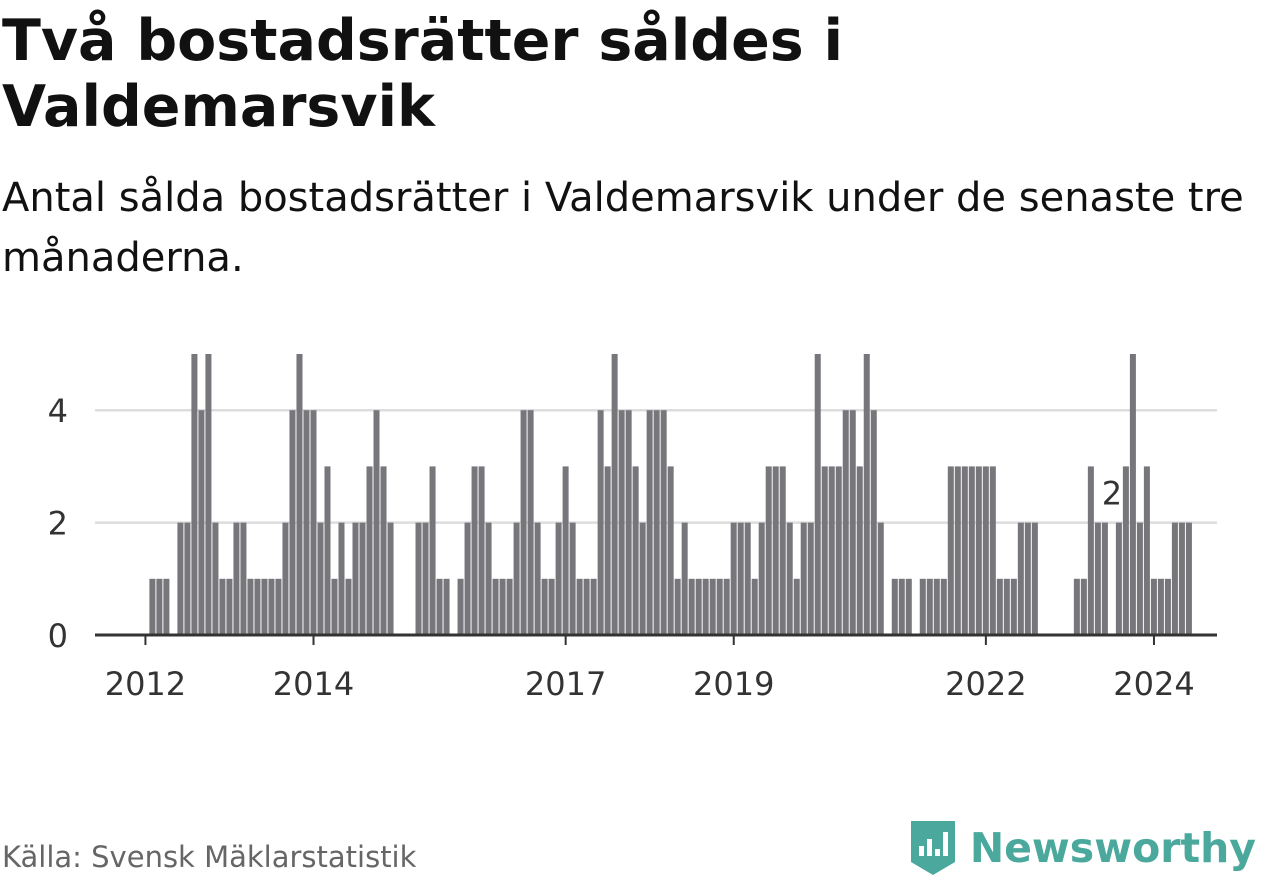 The image size is (1262, 879). Describe the element at coordinates (58, 411) in the screenshot. I see `y-tick-label: 4` at that location.